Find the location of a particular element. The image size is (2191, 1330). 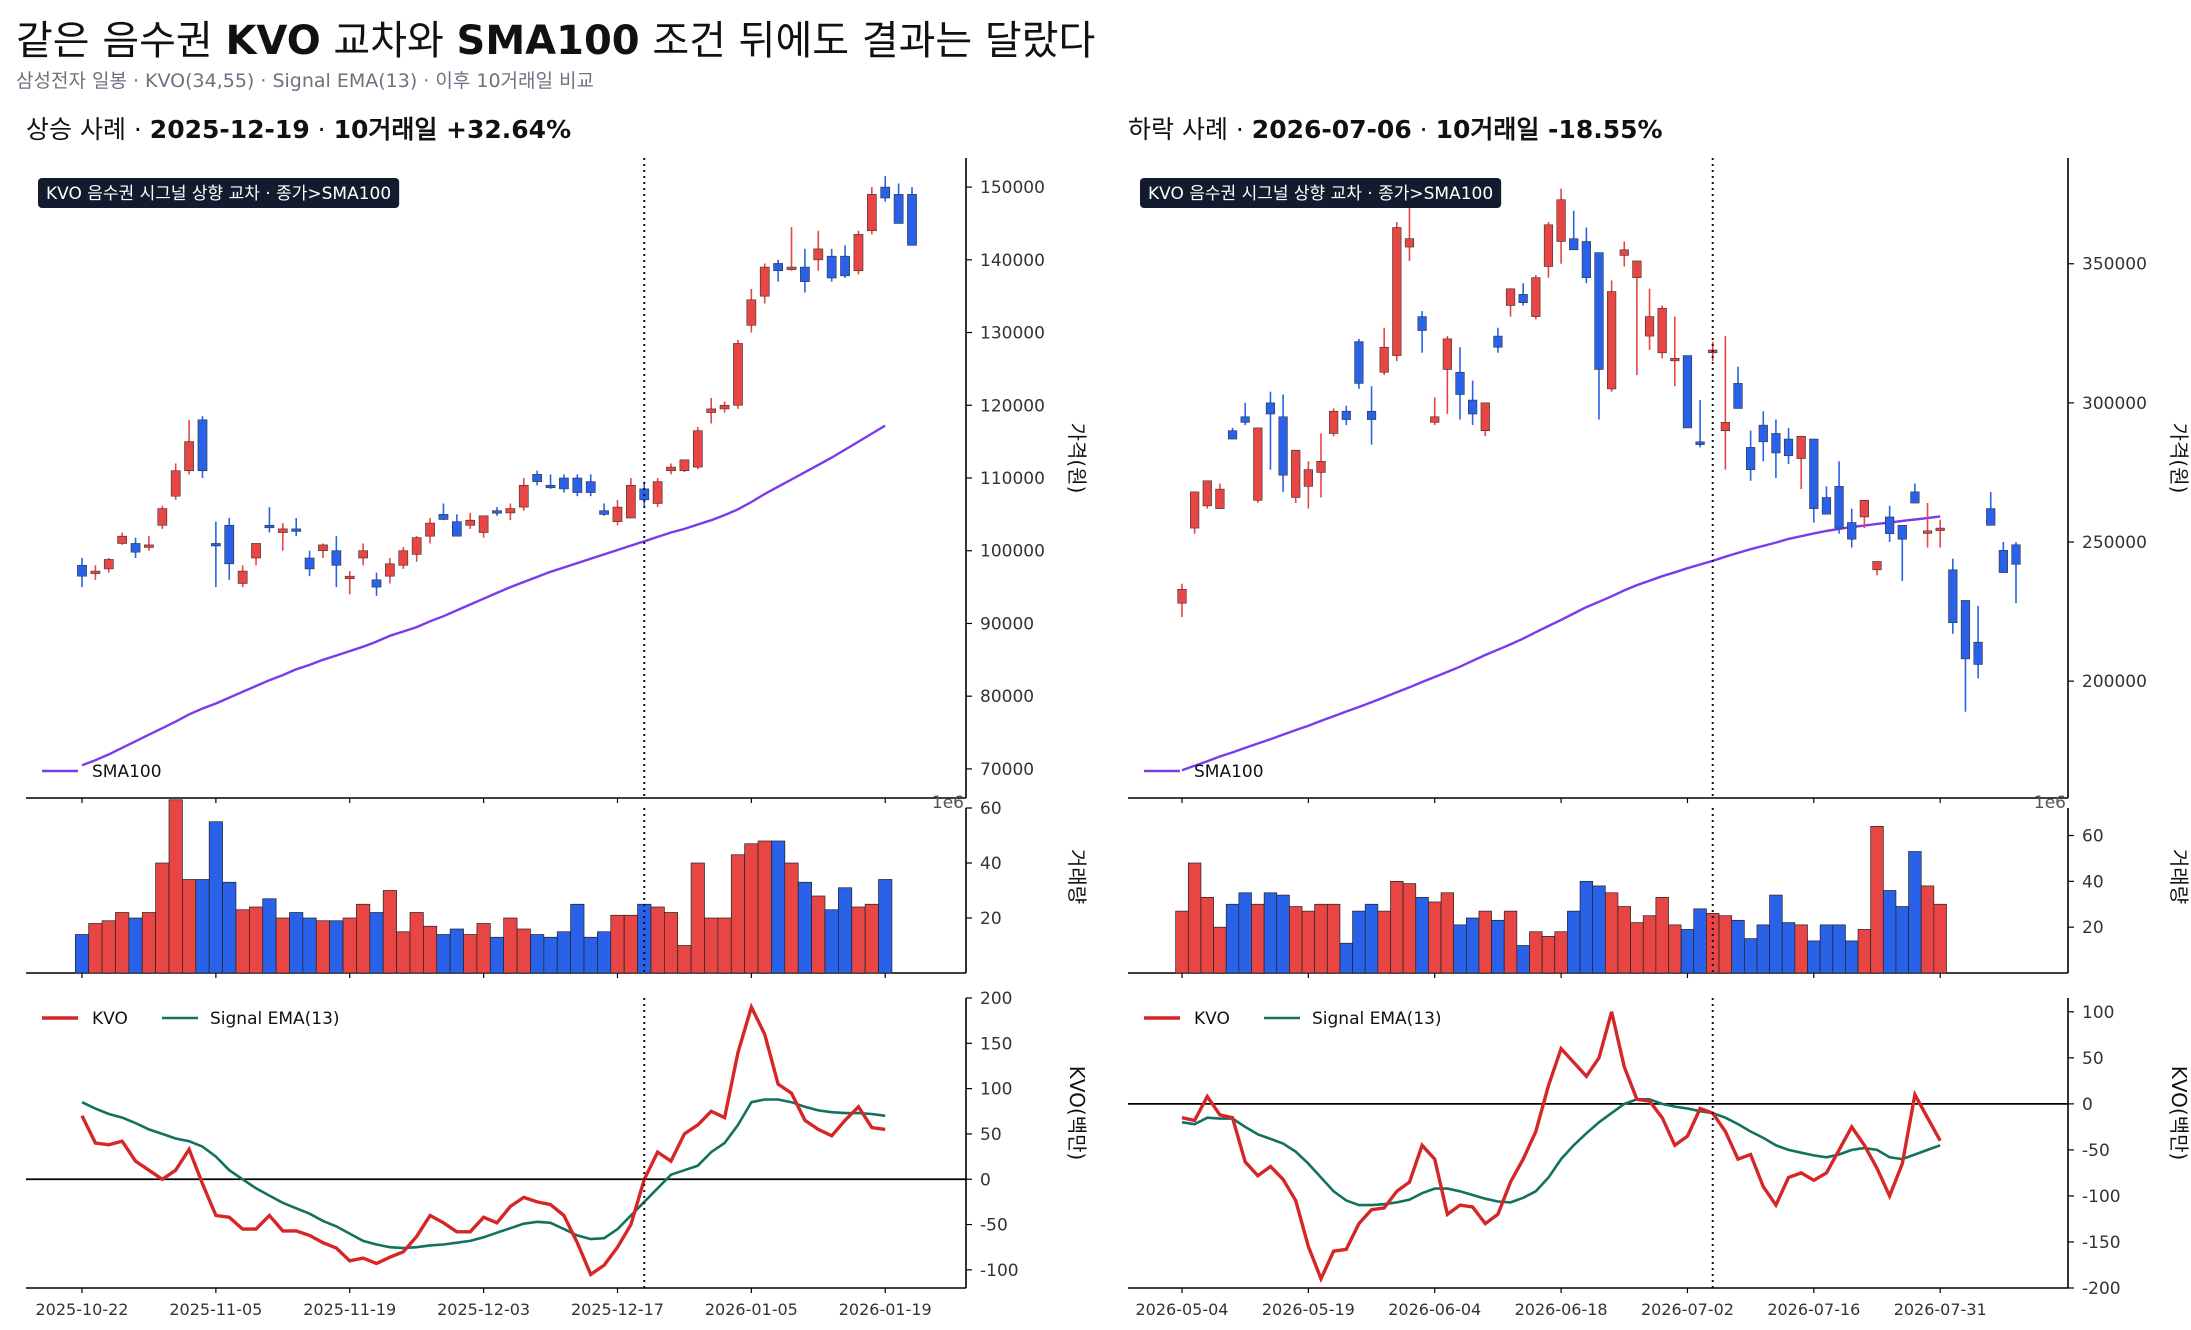

price-tick-label: 110000 is located at coordinates (1012, 479).